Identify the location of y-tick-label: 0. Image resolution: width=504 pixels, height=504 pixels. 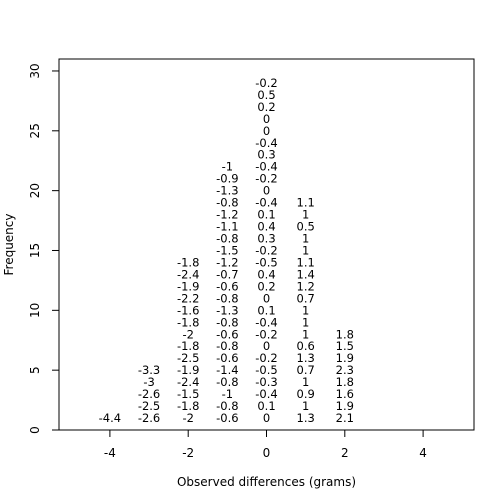
(35, 430).